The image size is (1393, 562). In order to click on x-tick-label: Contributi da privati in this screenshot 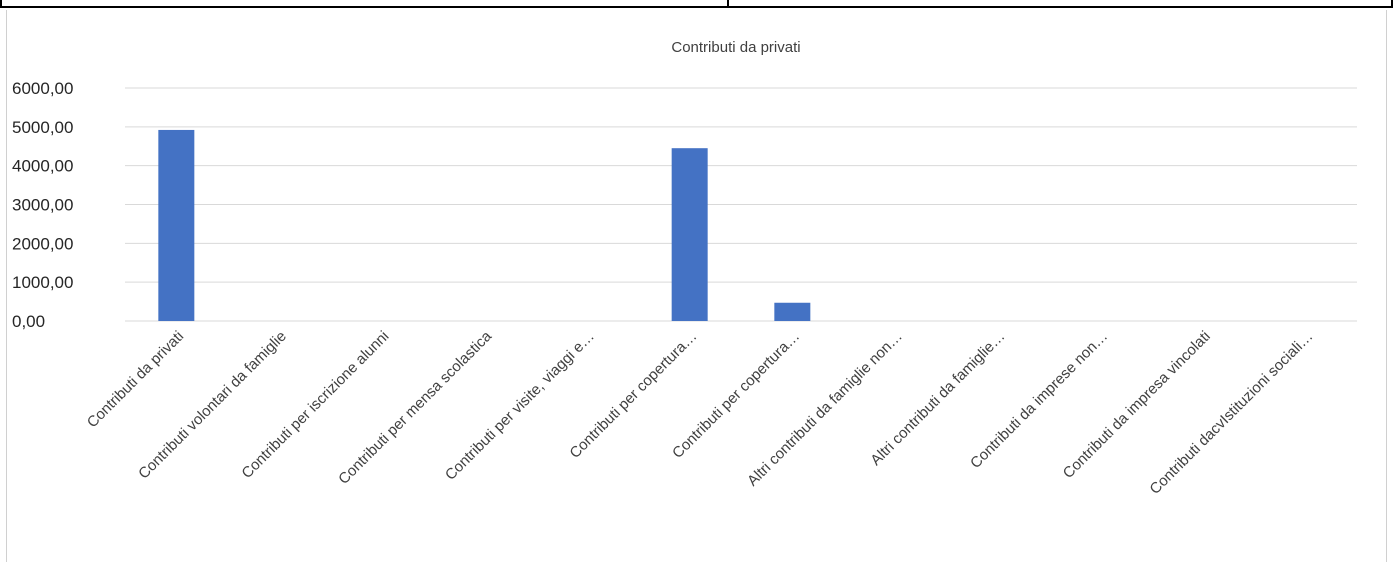, I will do `click(135, 379)`.